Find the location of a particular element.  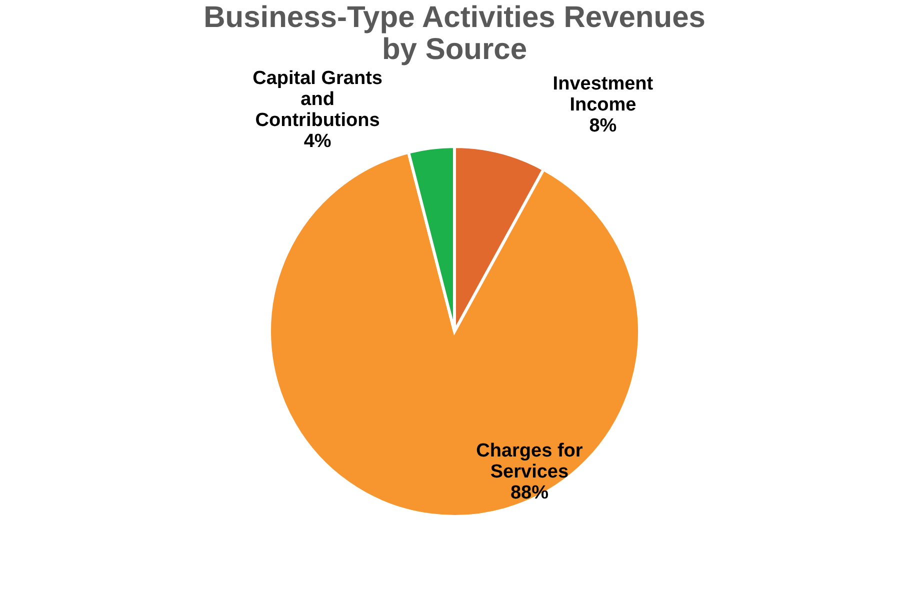

slice-label: Charges for Services is located at coordinates (530, 461).